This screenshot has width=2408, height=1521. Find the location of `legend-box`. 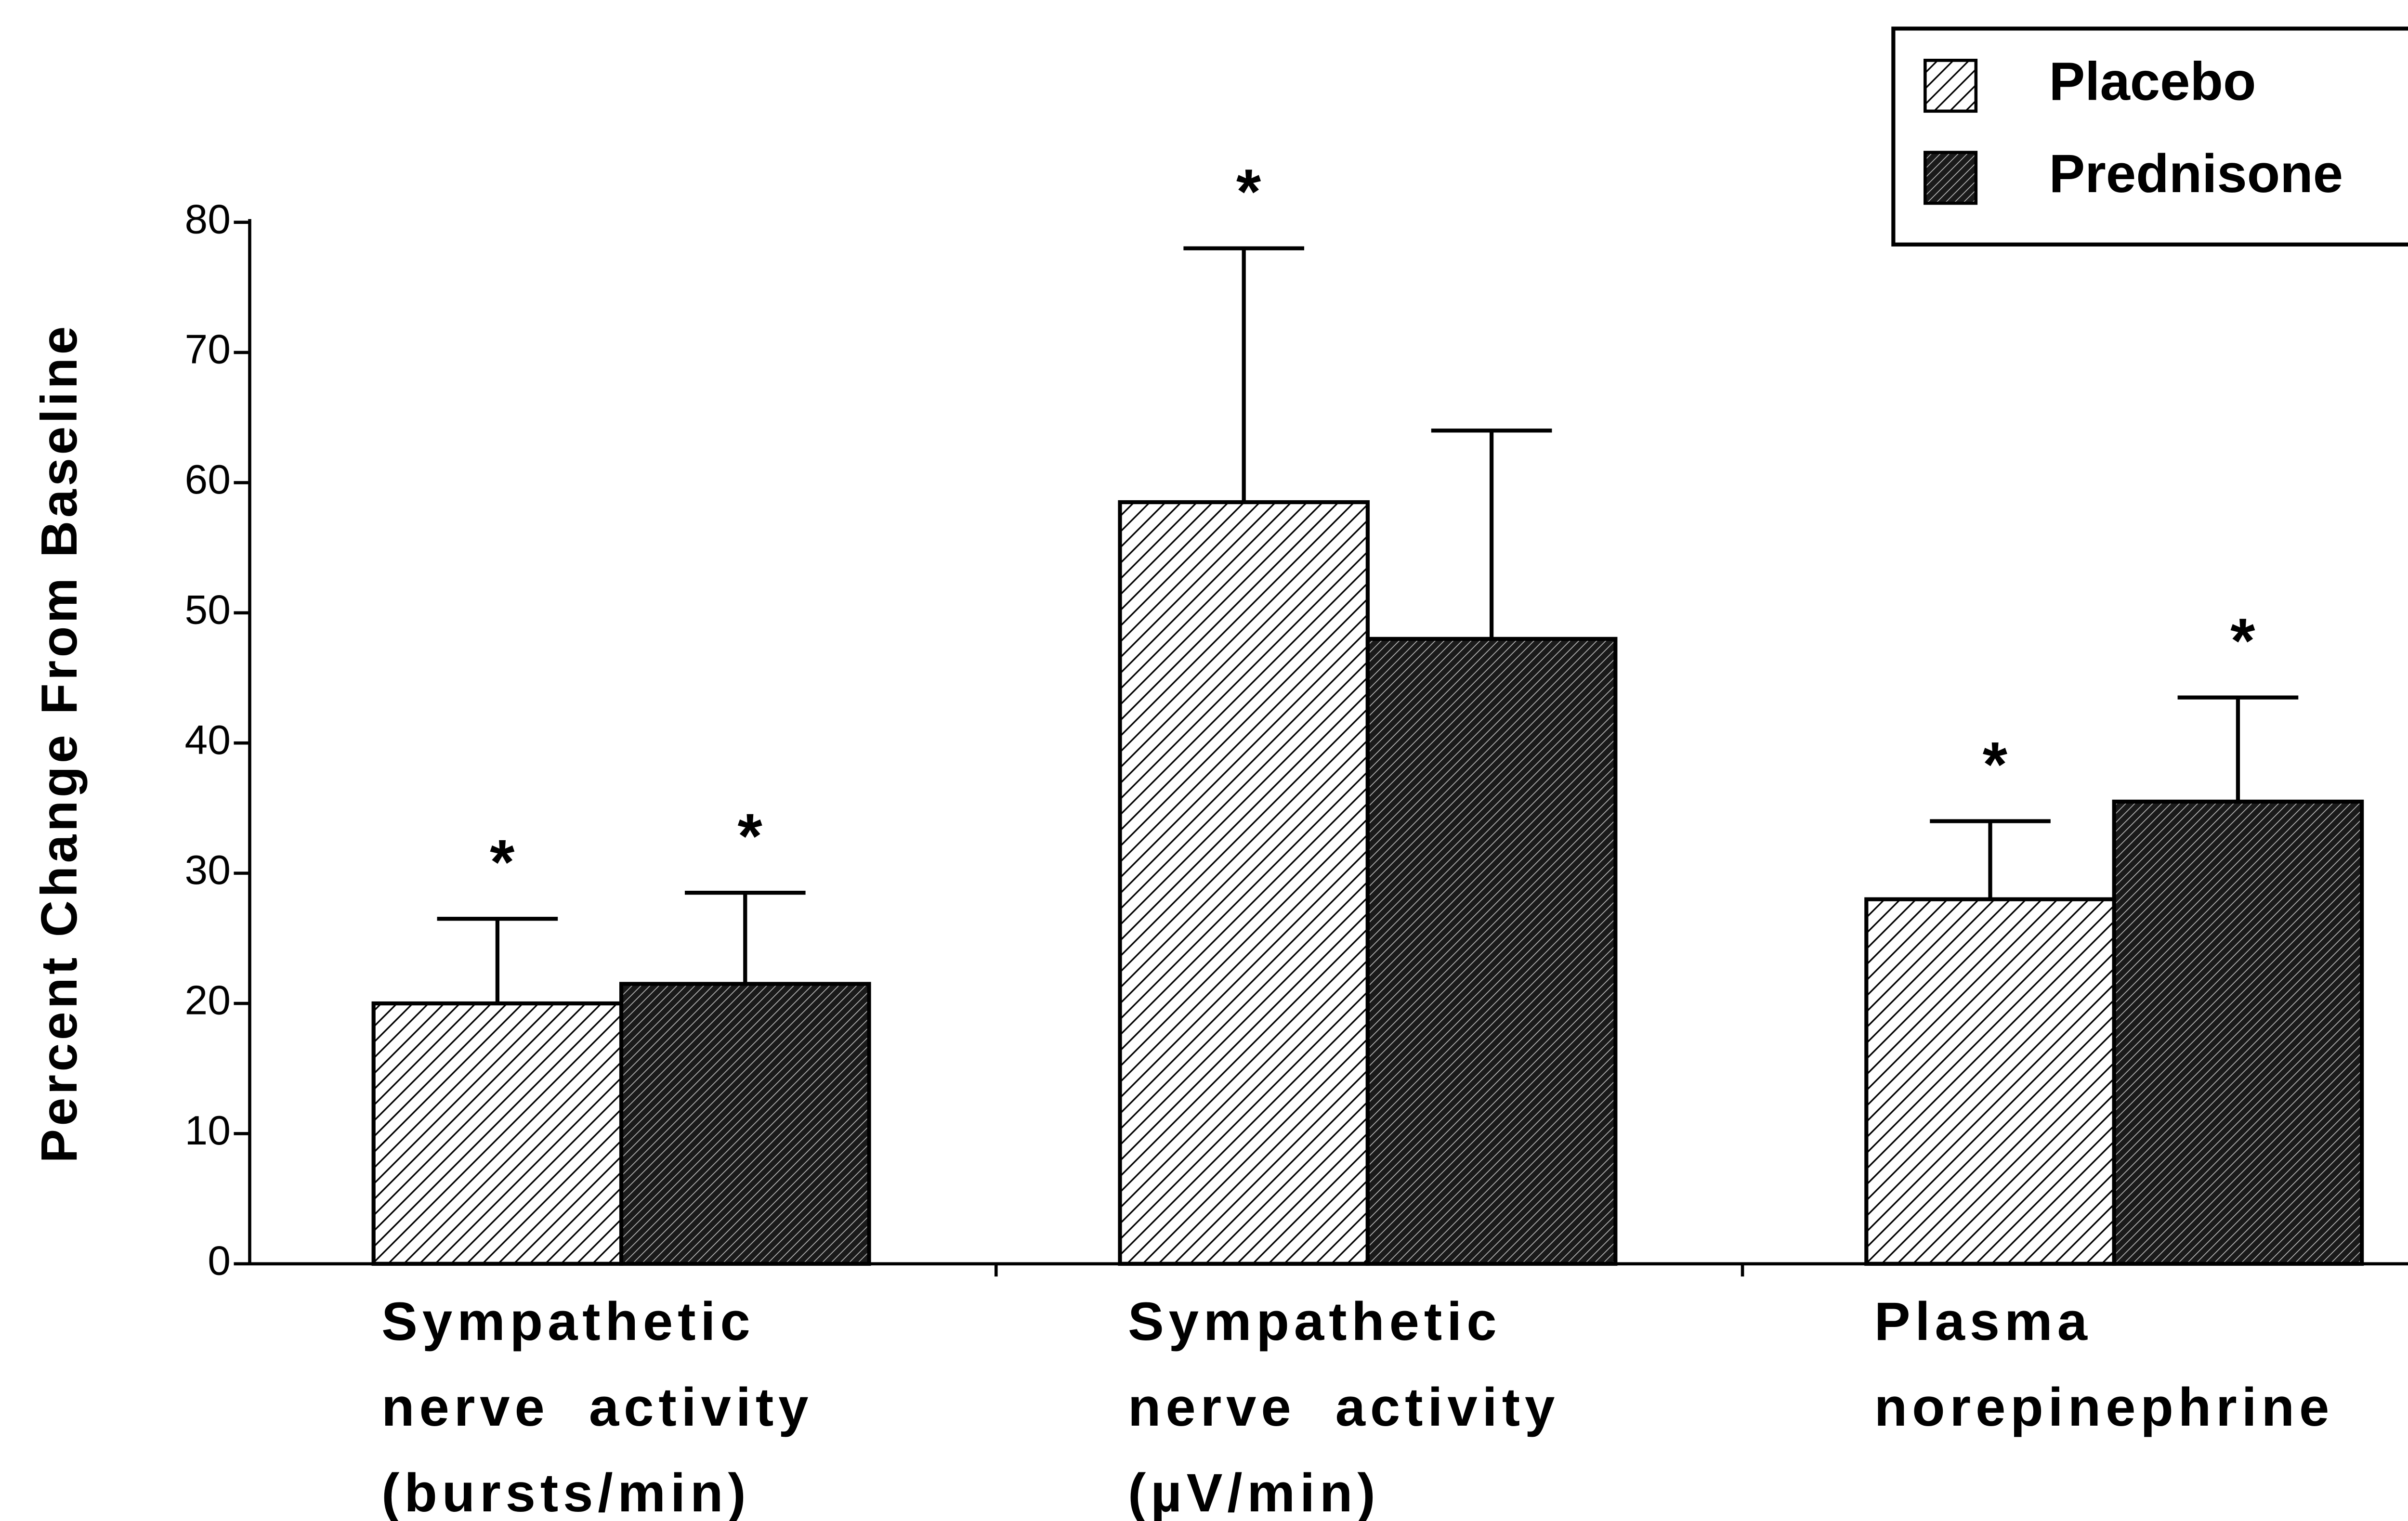

legend-box is located at coordinates (2149, 136).